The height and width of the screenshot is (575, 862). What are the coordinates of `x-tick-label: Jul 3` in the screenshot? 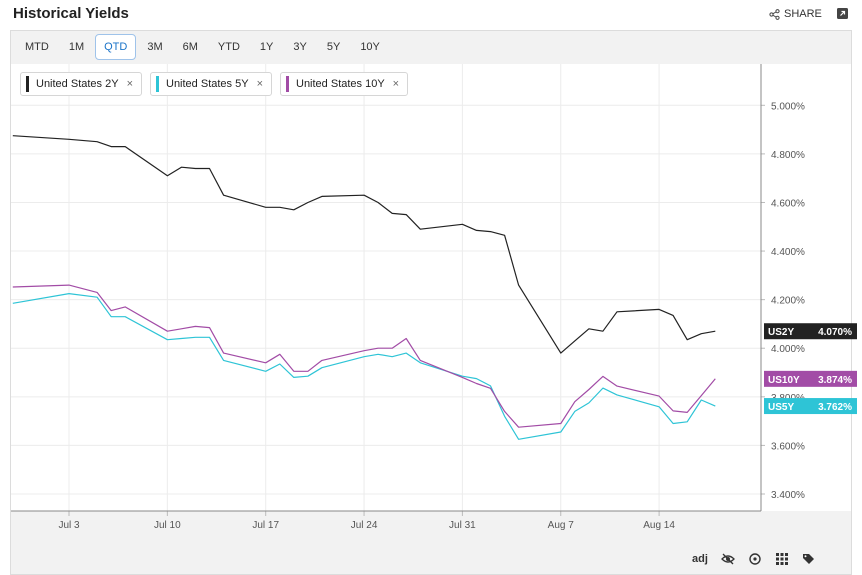 It's located at (69, 525).